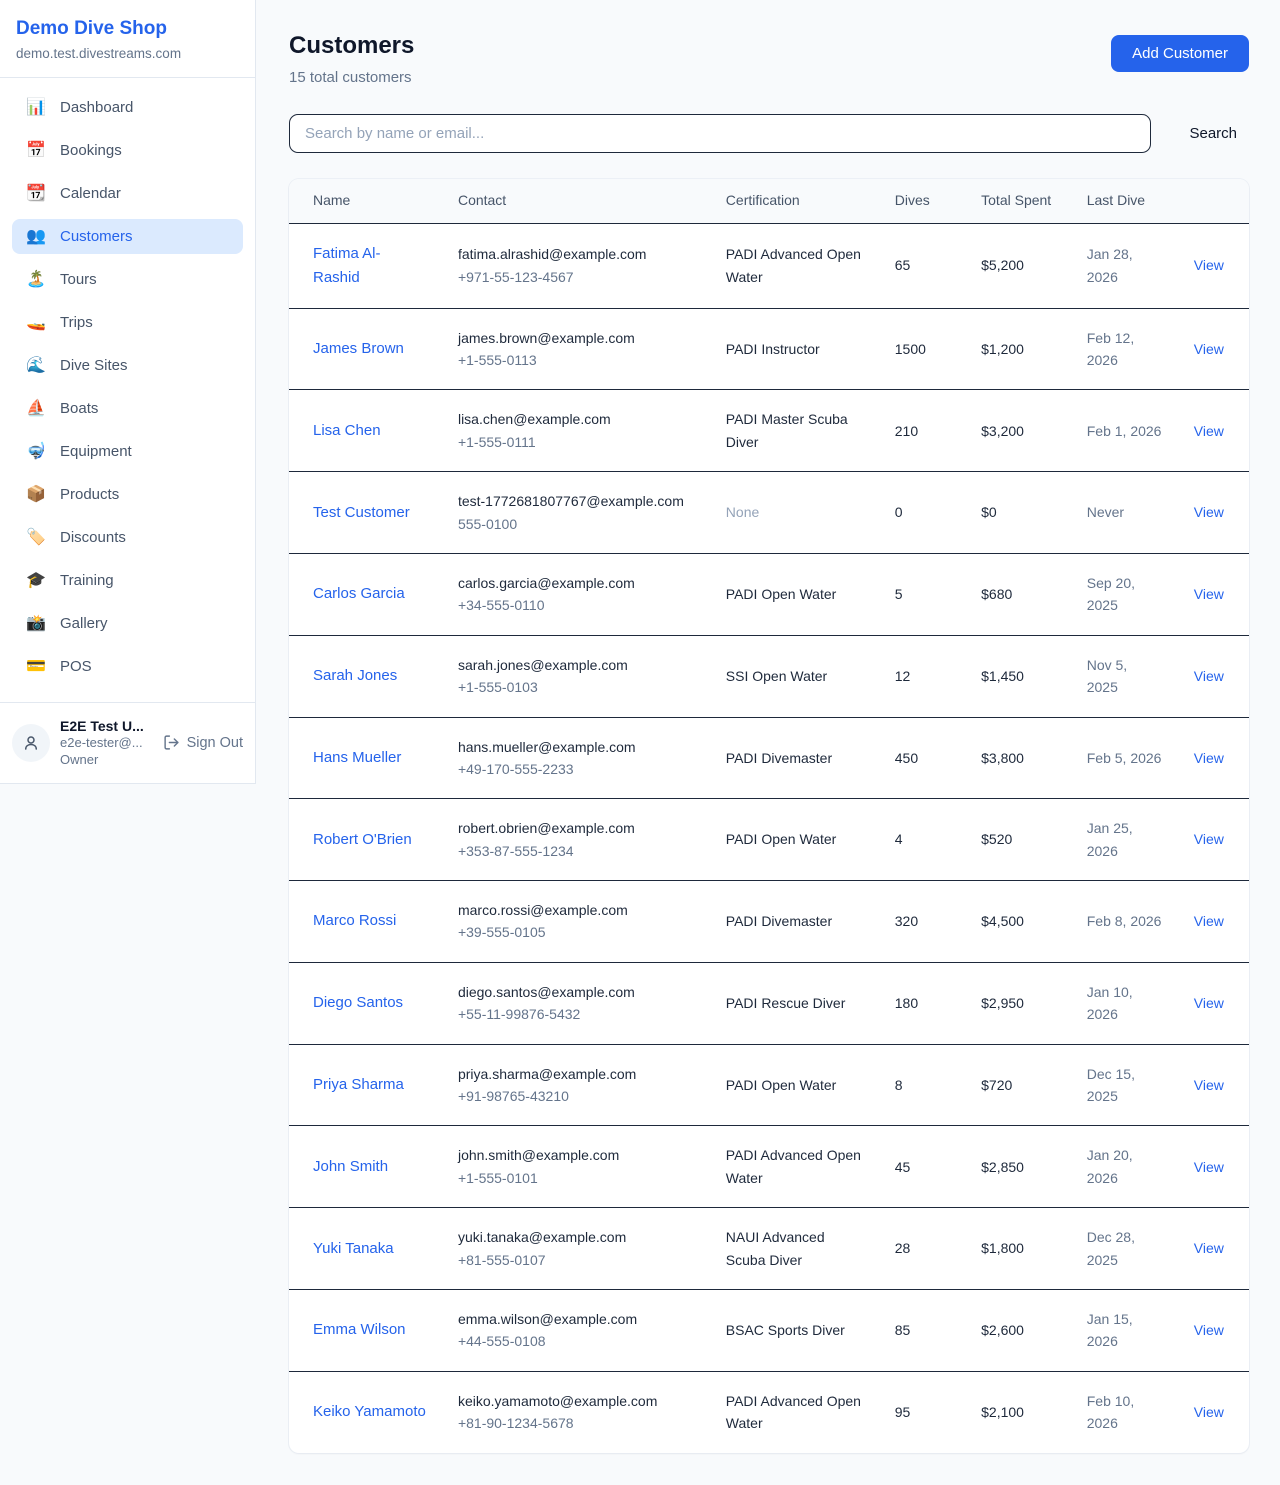 This screenshot has width=1280, height=1485. Describe the element at coordinates (36, 408) in the screenshot. I see `sailboat-icon: ⛵` at that location.